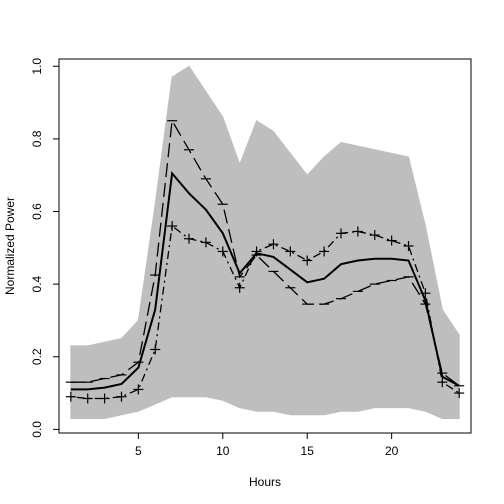 This screenshot has width=504, height=504. I want to click on x-axis: 5 10 15 20, so click(267, 445).